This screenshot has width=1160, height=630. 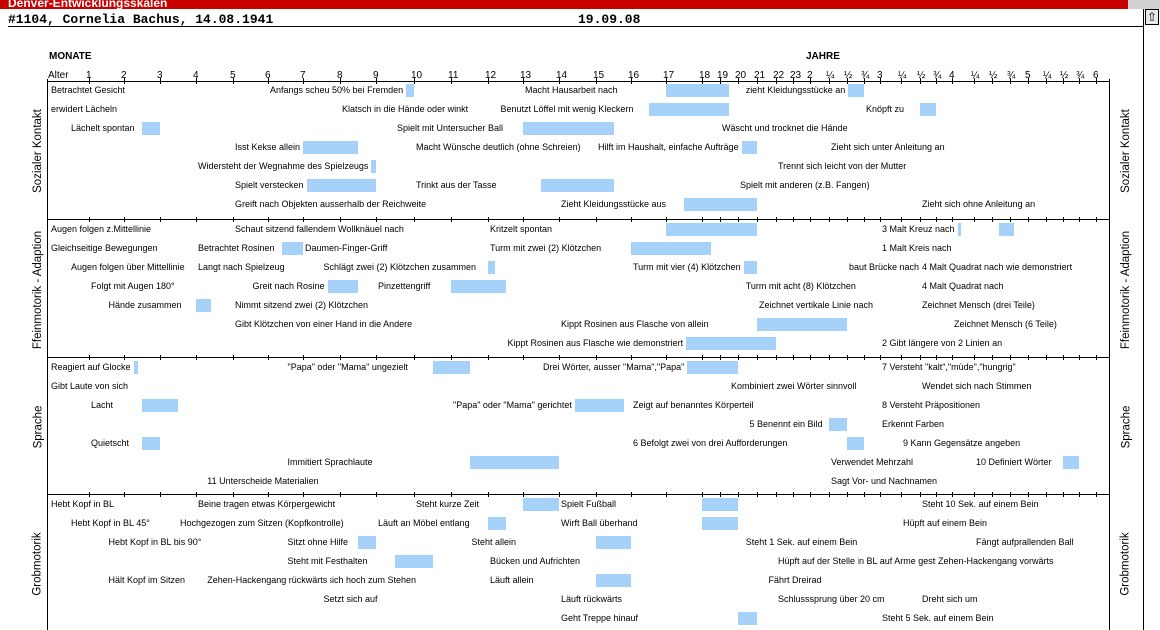 I want to click on age-tick-label: 4, so click(x=952, y=75).